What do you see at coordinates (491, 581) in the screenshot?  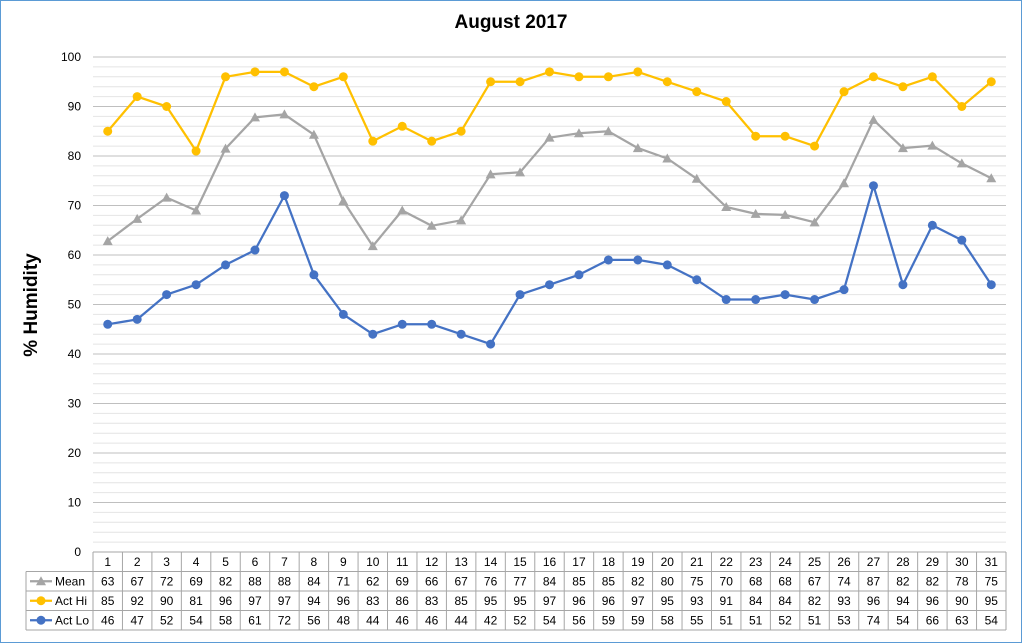 I see `data-table-value: 76` at bounding box center [491, 581].